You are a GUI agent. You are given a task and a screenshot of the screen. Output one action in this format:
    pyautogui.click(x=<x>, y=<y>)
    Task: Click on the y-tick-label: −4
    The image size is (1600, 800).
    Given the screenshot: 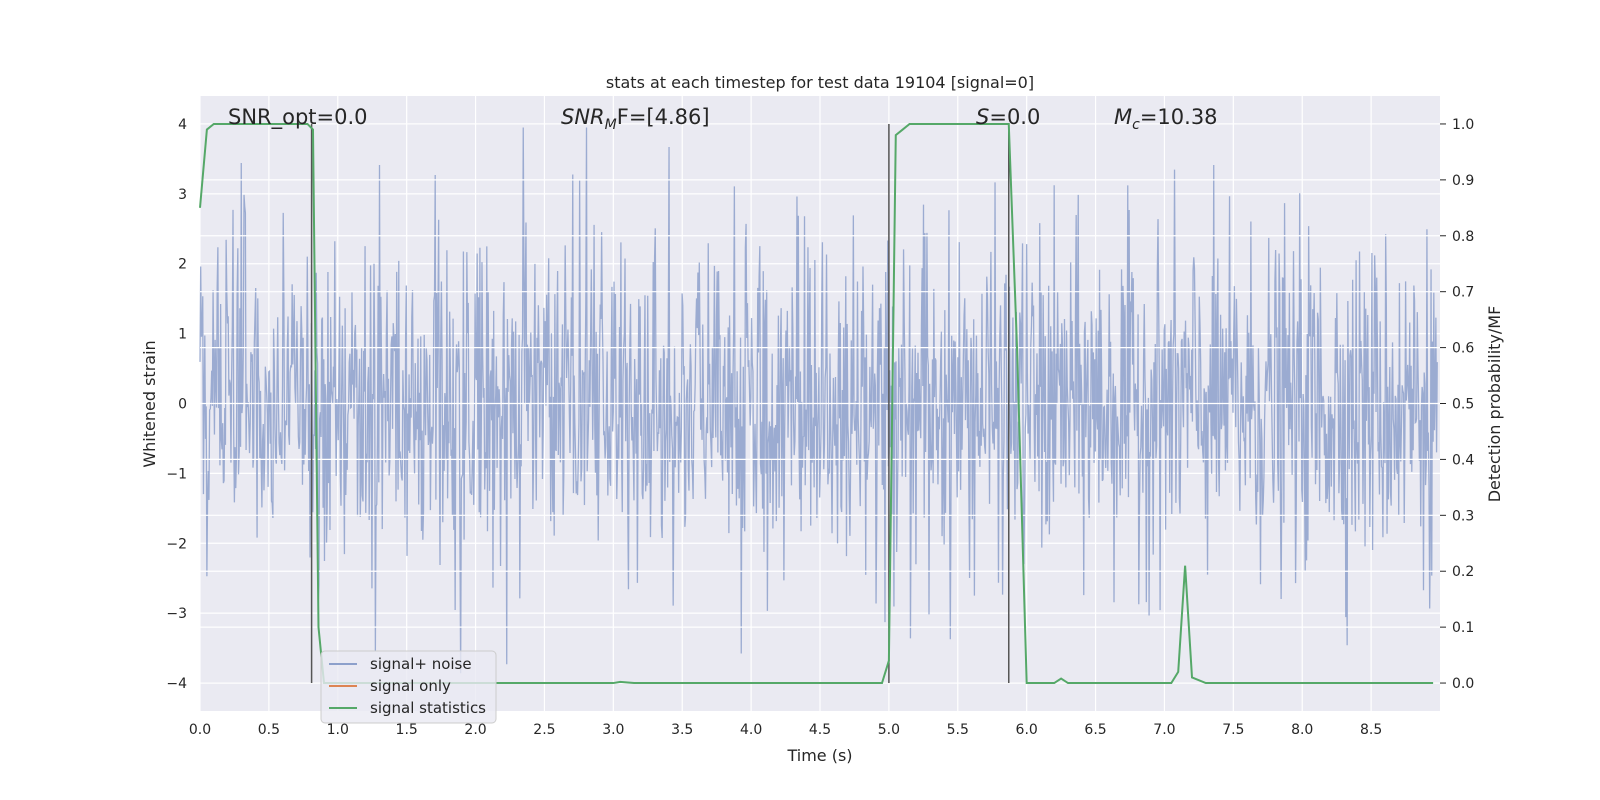 What is the action you would take?
    pyautogui.click(x=176, y=684)
    